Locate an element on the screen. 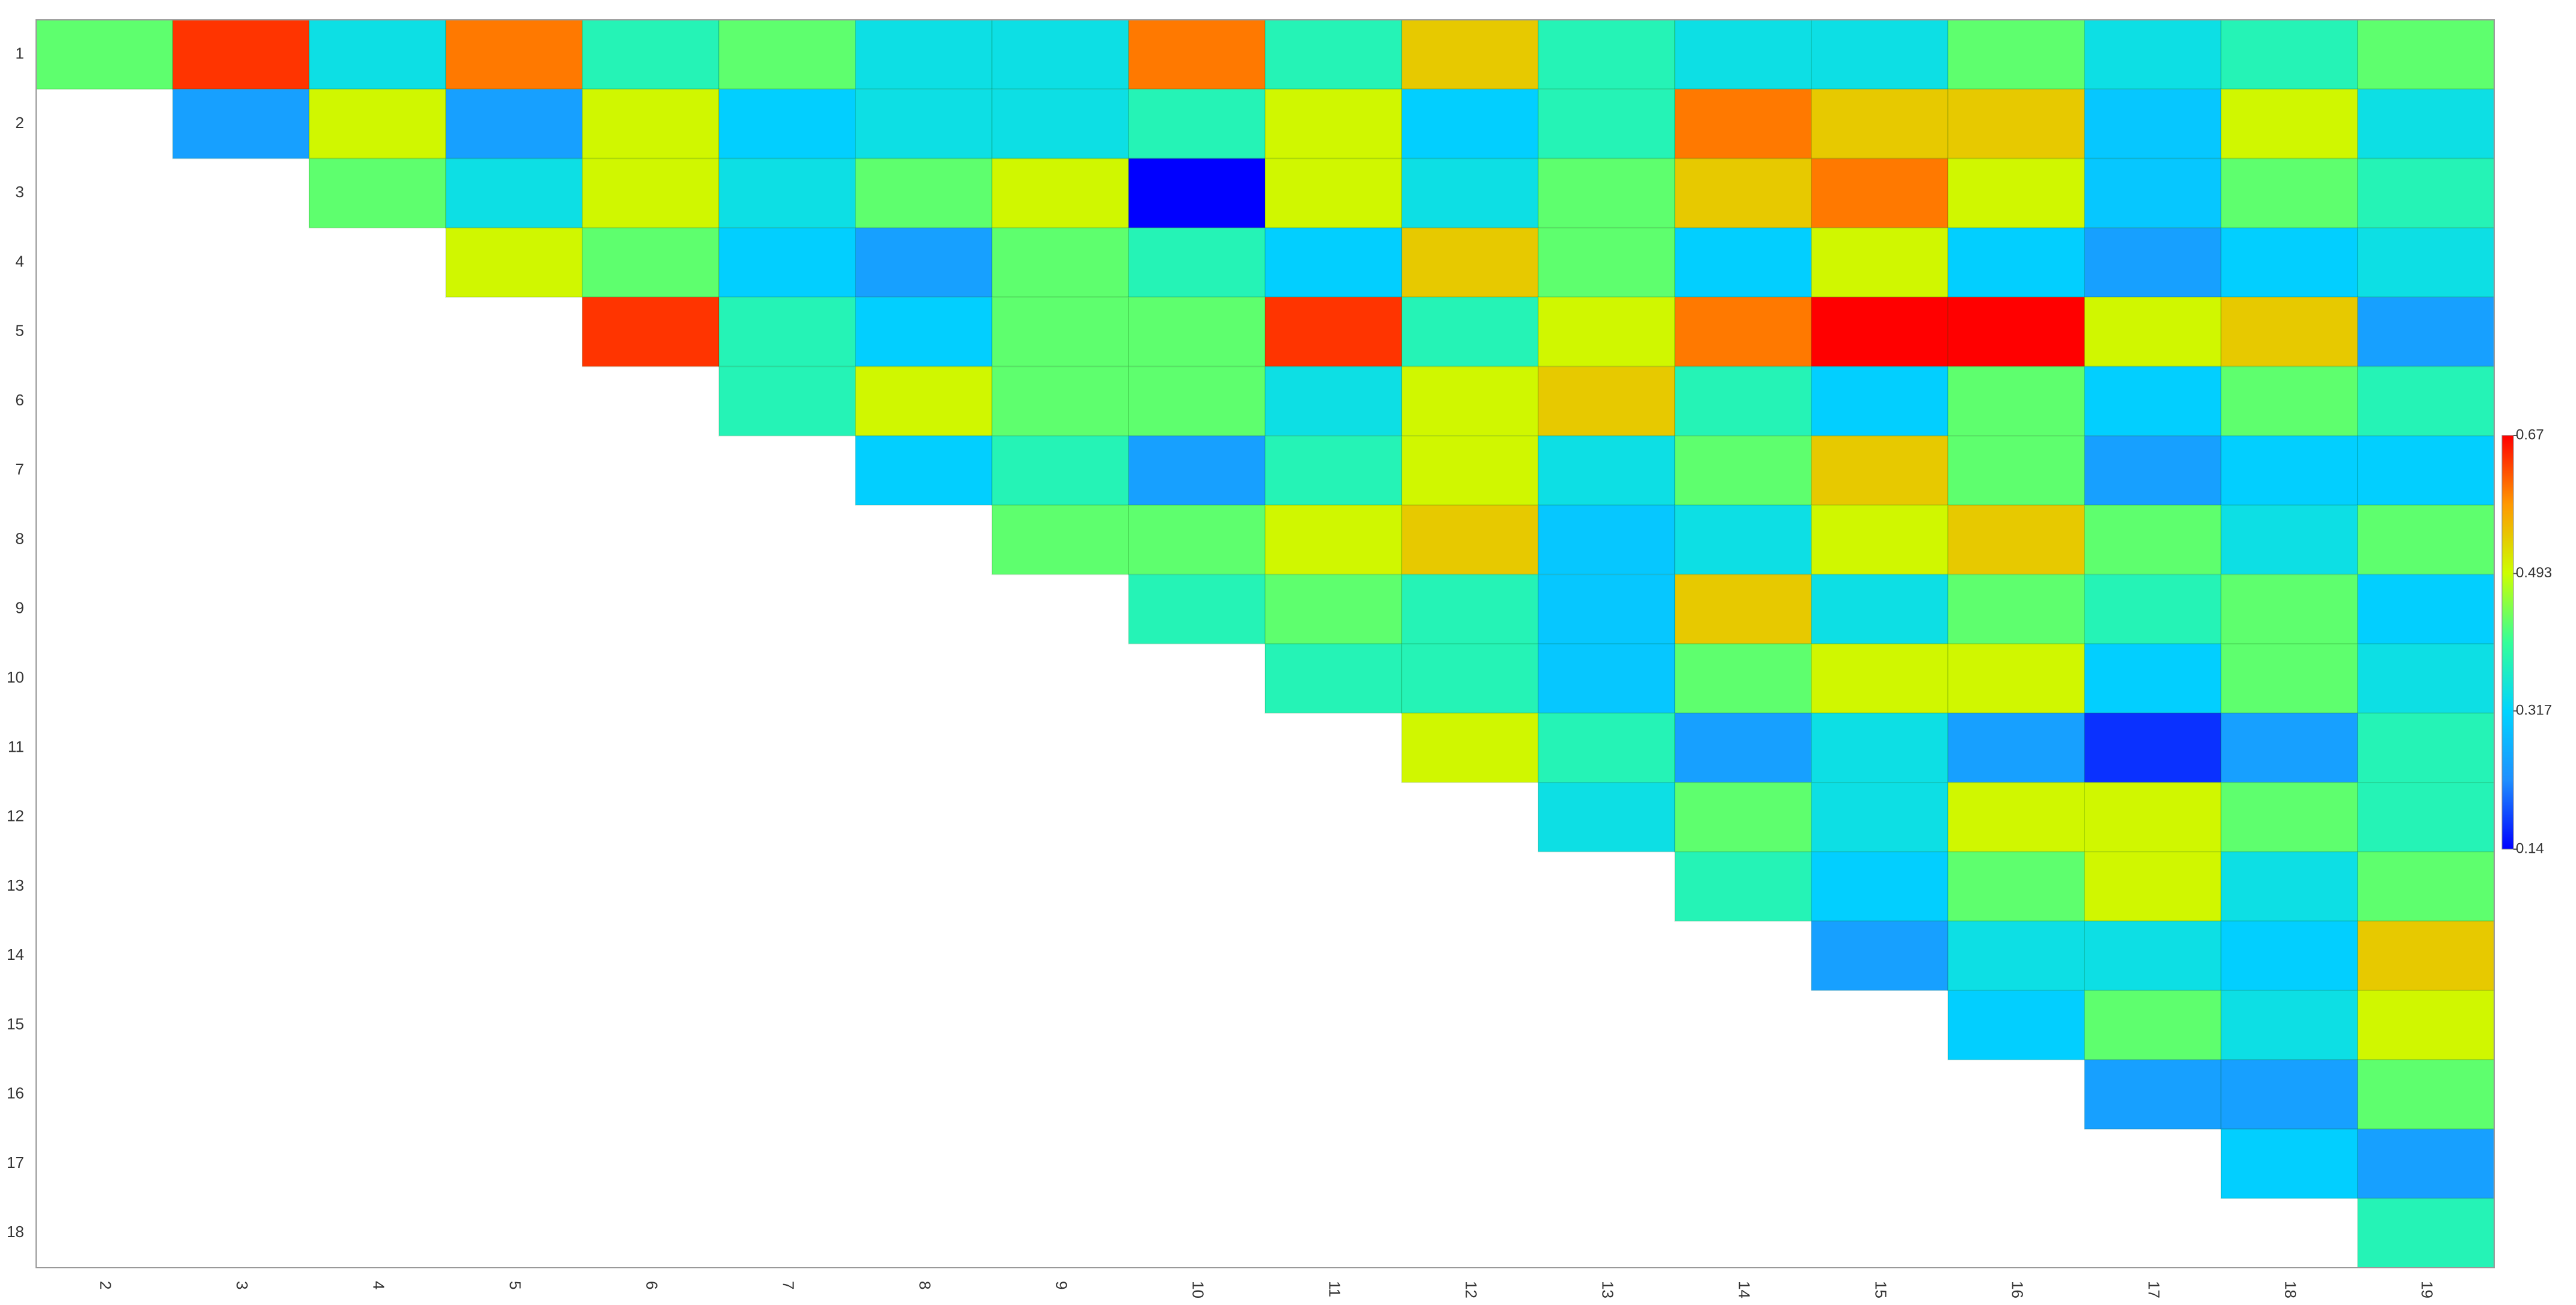 This screenshot has height=1305, width=2576. y-tick-label: 11 is located at coordinates (16, 746).